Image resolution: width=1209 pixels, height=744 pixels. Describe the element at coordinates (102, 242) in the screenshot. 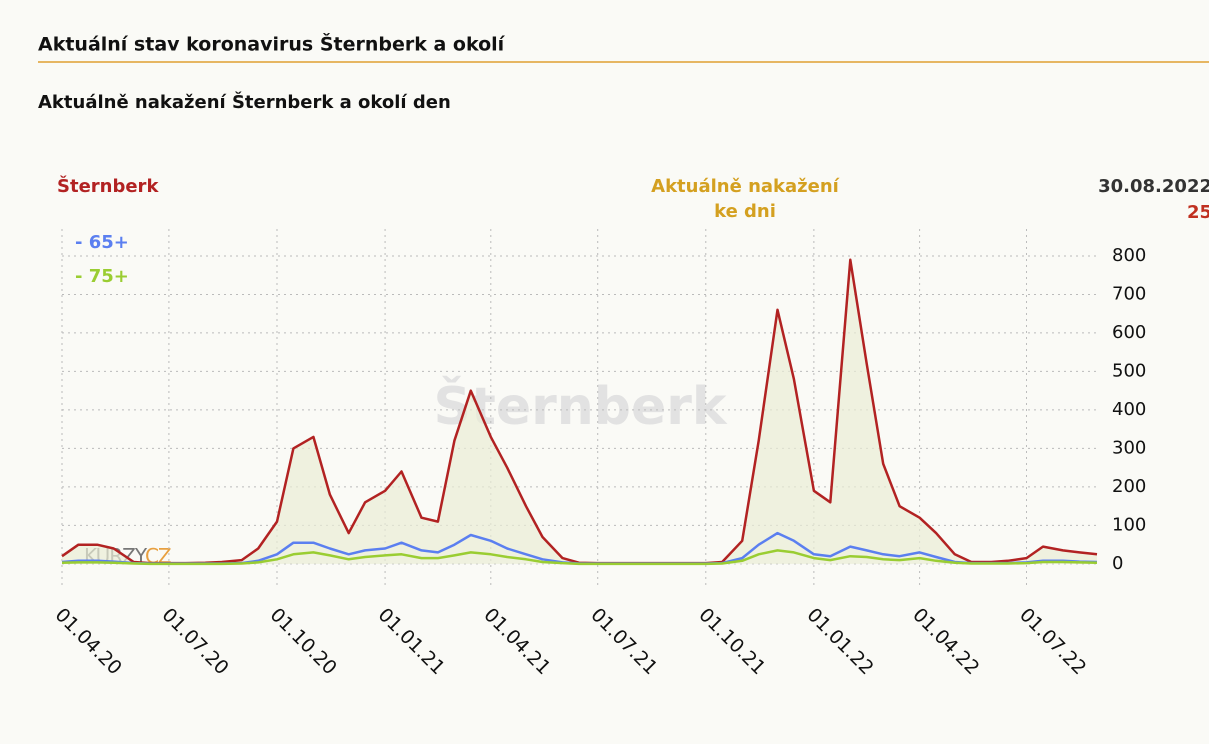

I see `legend-label: - 65+` at that location.